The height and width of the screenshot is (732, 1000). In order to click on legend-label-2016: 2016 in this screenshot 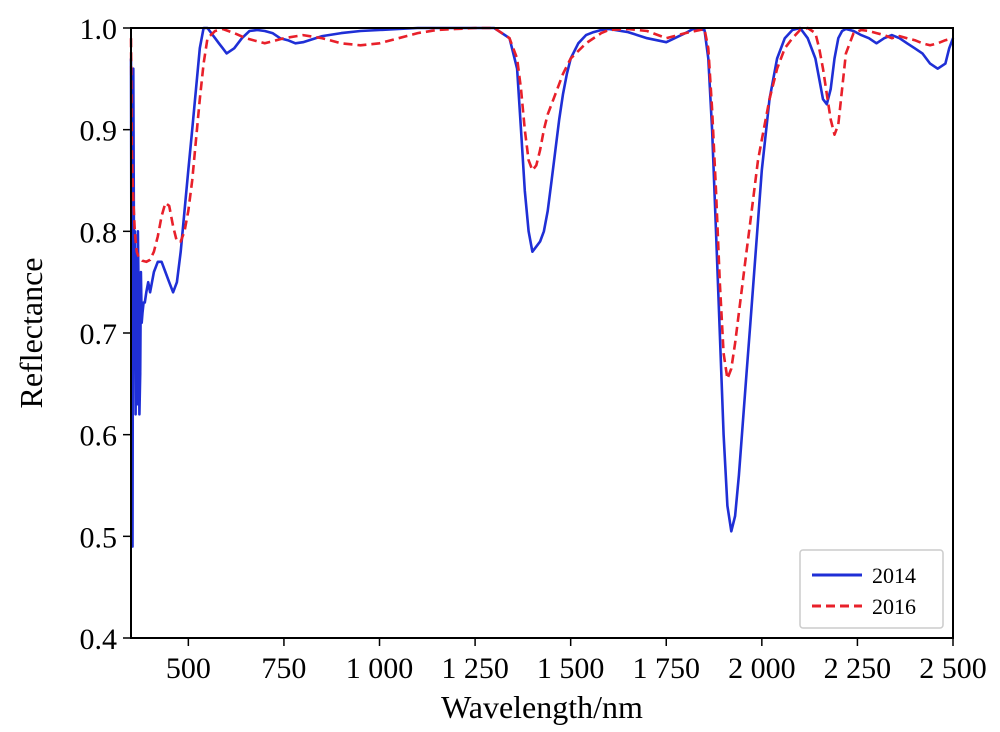, I will do `click(894, 606)`.